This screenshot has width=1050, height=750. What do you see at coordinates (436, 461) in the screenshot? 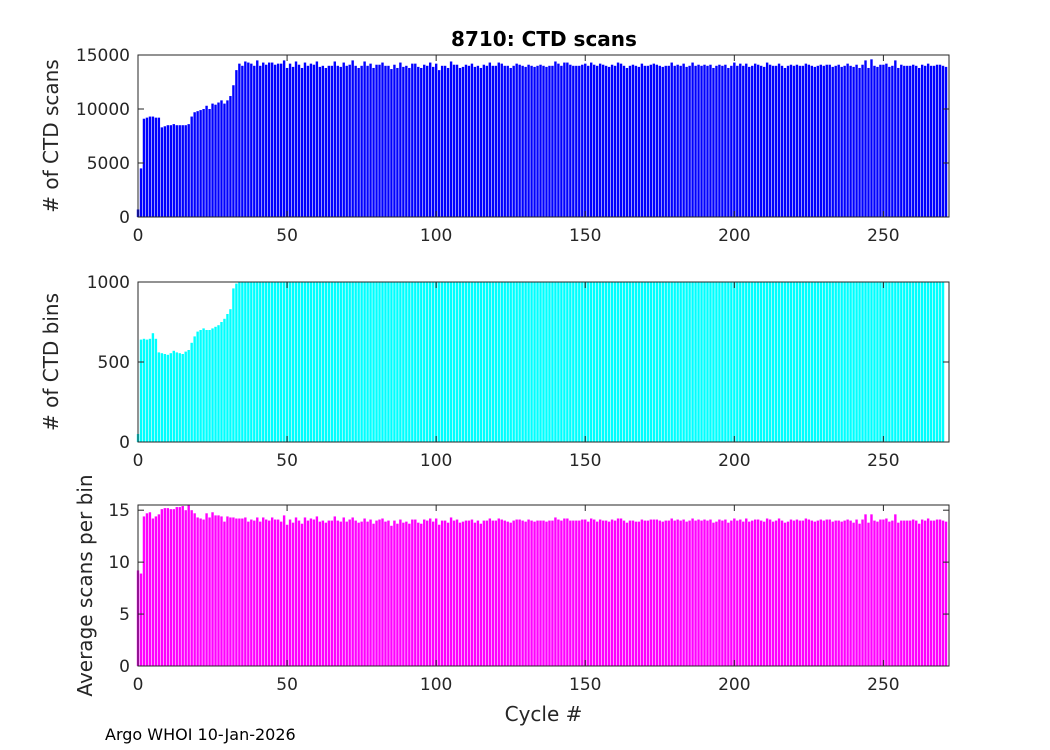
I see `x-tick-label: 100` at bounding box center [436, 461].